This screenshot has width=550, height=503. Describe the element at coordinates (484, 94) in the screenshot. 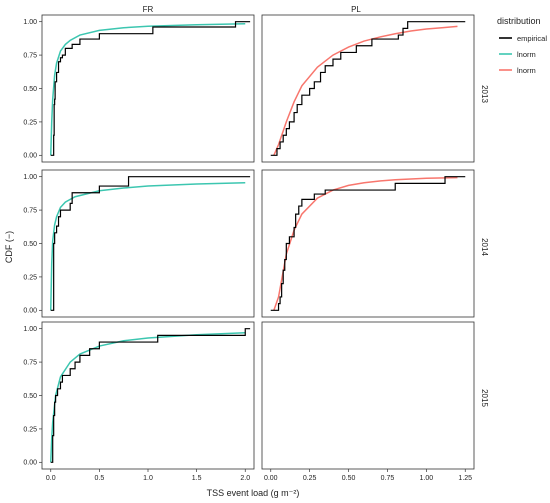

I see `facet-row-label: 2013` at that location.